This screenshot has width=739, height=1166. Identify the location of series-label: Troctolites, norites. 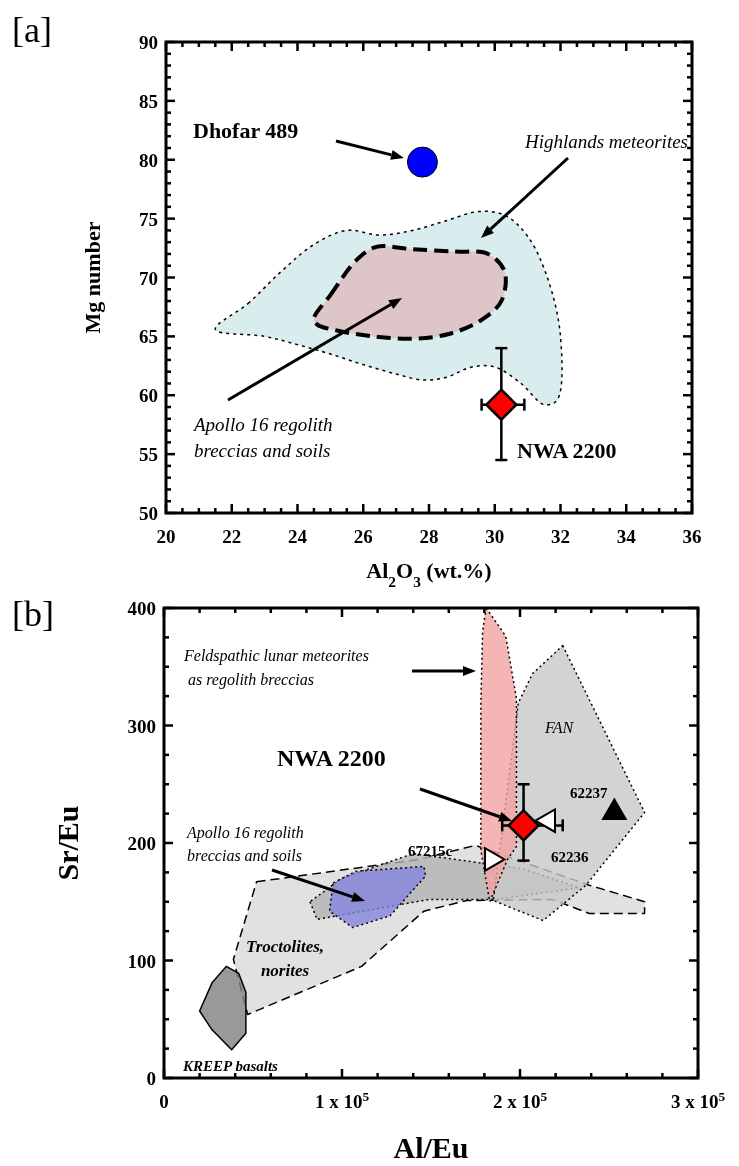
(285, 958).